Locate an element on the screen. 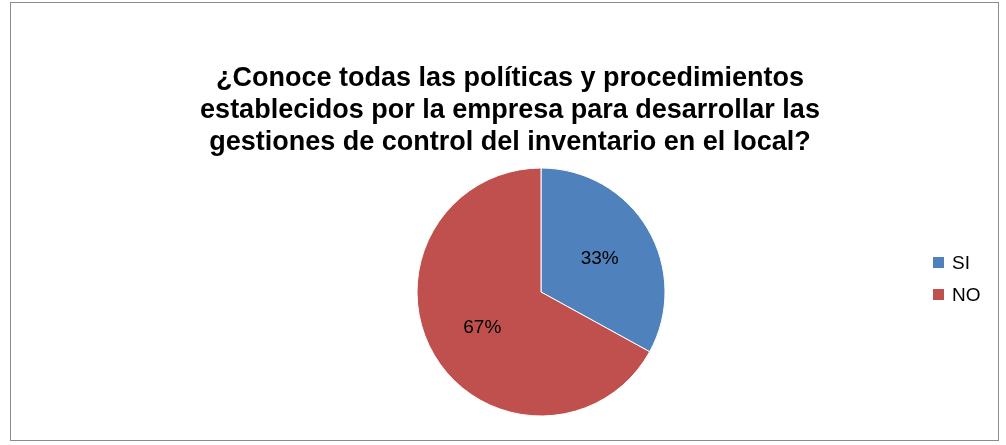  legend-label: NO is located at coordinates (966, 294).